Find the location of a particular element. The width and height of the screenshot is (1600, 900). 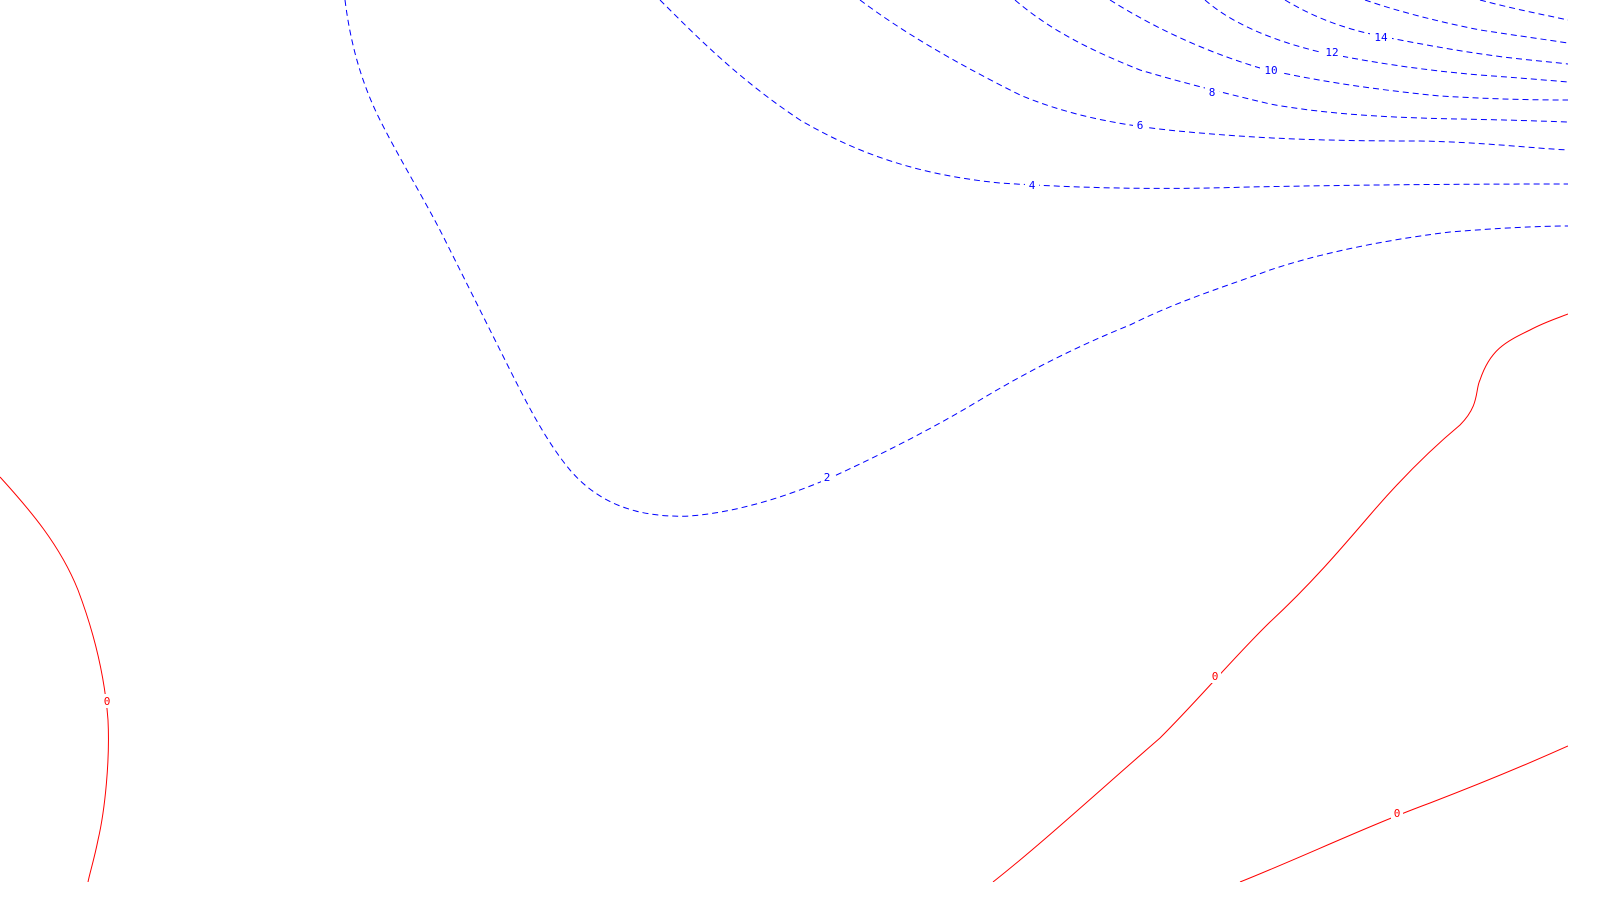

contour-label-8: 8 is located at coordinates (1212, 92).